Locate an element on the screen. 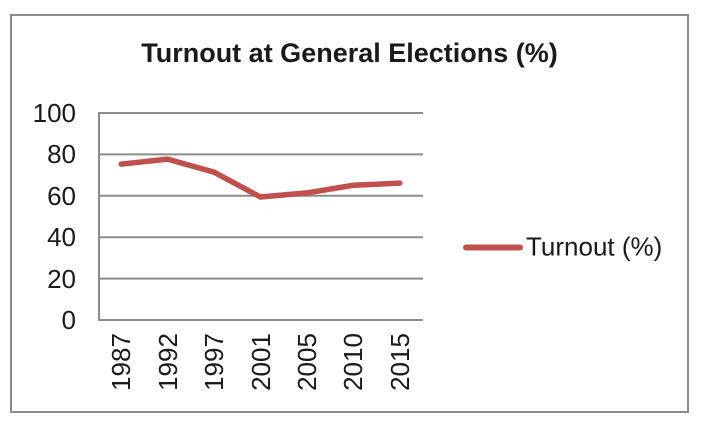 The height and width of the screenshot is (429, 701). chart-title: Turnout at General Elections (%) is located at coordinates (349, 53).